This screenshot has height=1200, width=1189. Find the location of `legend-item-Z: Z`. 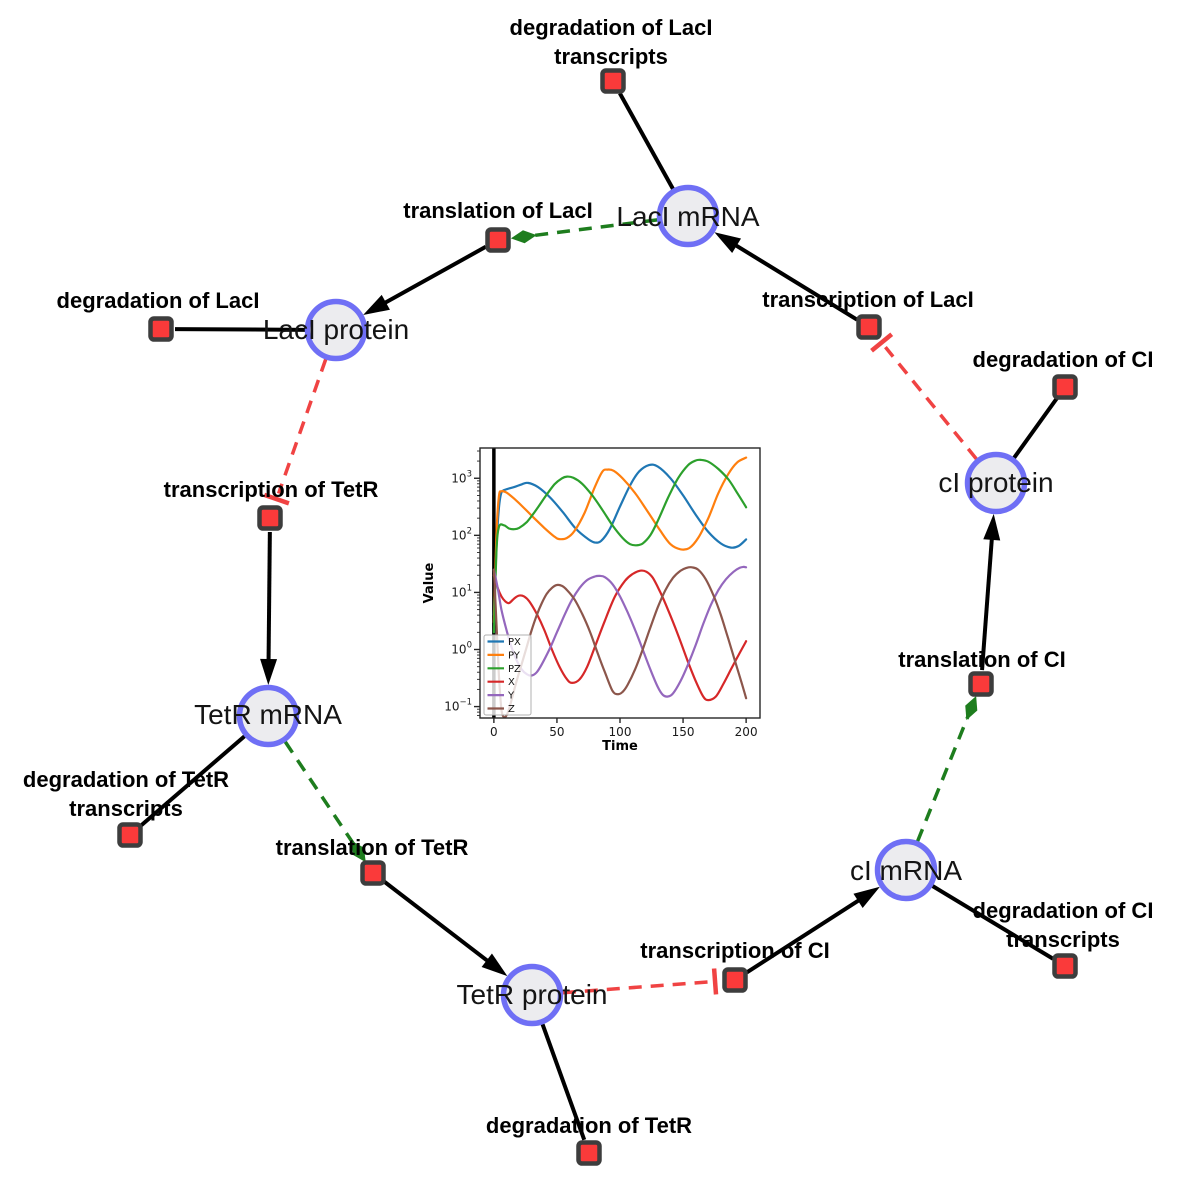

legend-item-Z: Z is located at coordinates (511, 709).